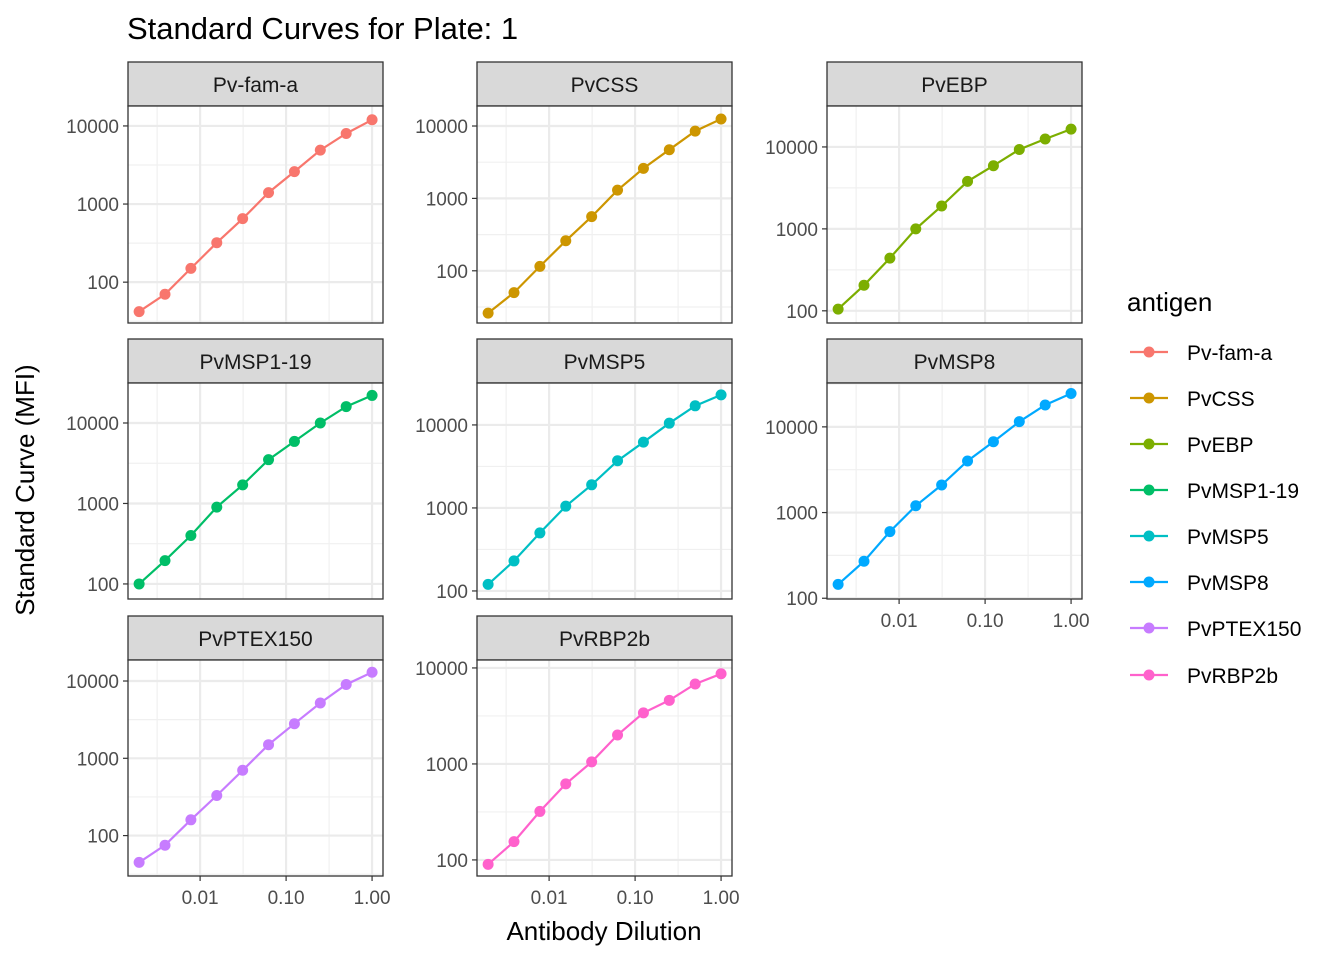  I want to click on legend-item-PvPTEX150: PvPTEX150, so click(1215, 629).